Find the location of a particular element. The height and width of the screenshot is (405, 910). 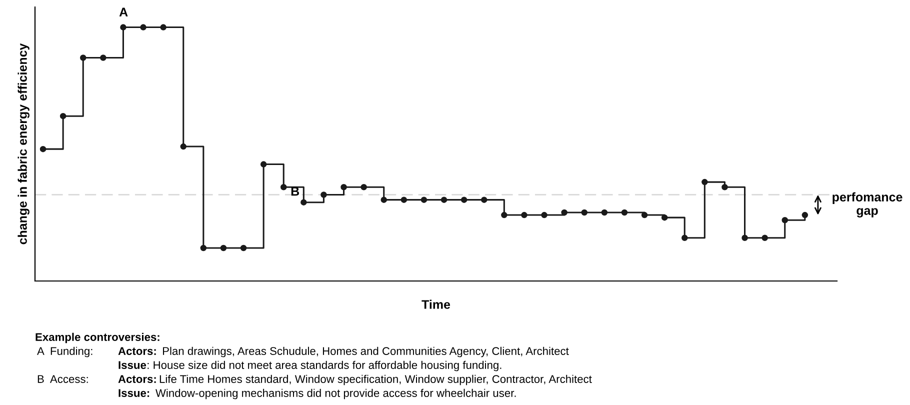

text: Issue: is located at coordinates (134, 393).